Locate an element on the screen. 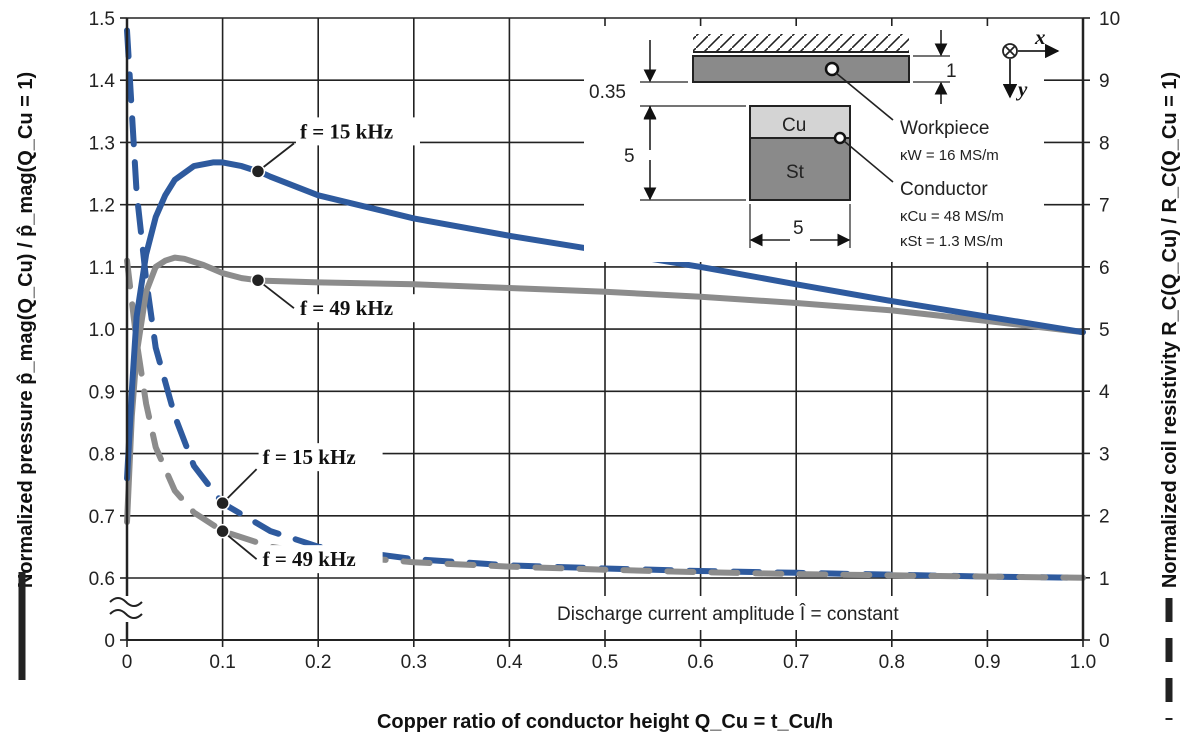  x-tick-label: 0.3 is located at coordinates (414, 662).